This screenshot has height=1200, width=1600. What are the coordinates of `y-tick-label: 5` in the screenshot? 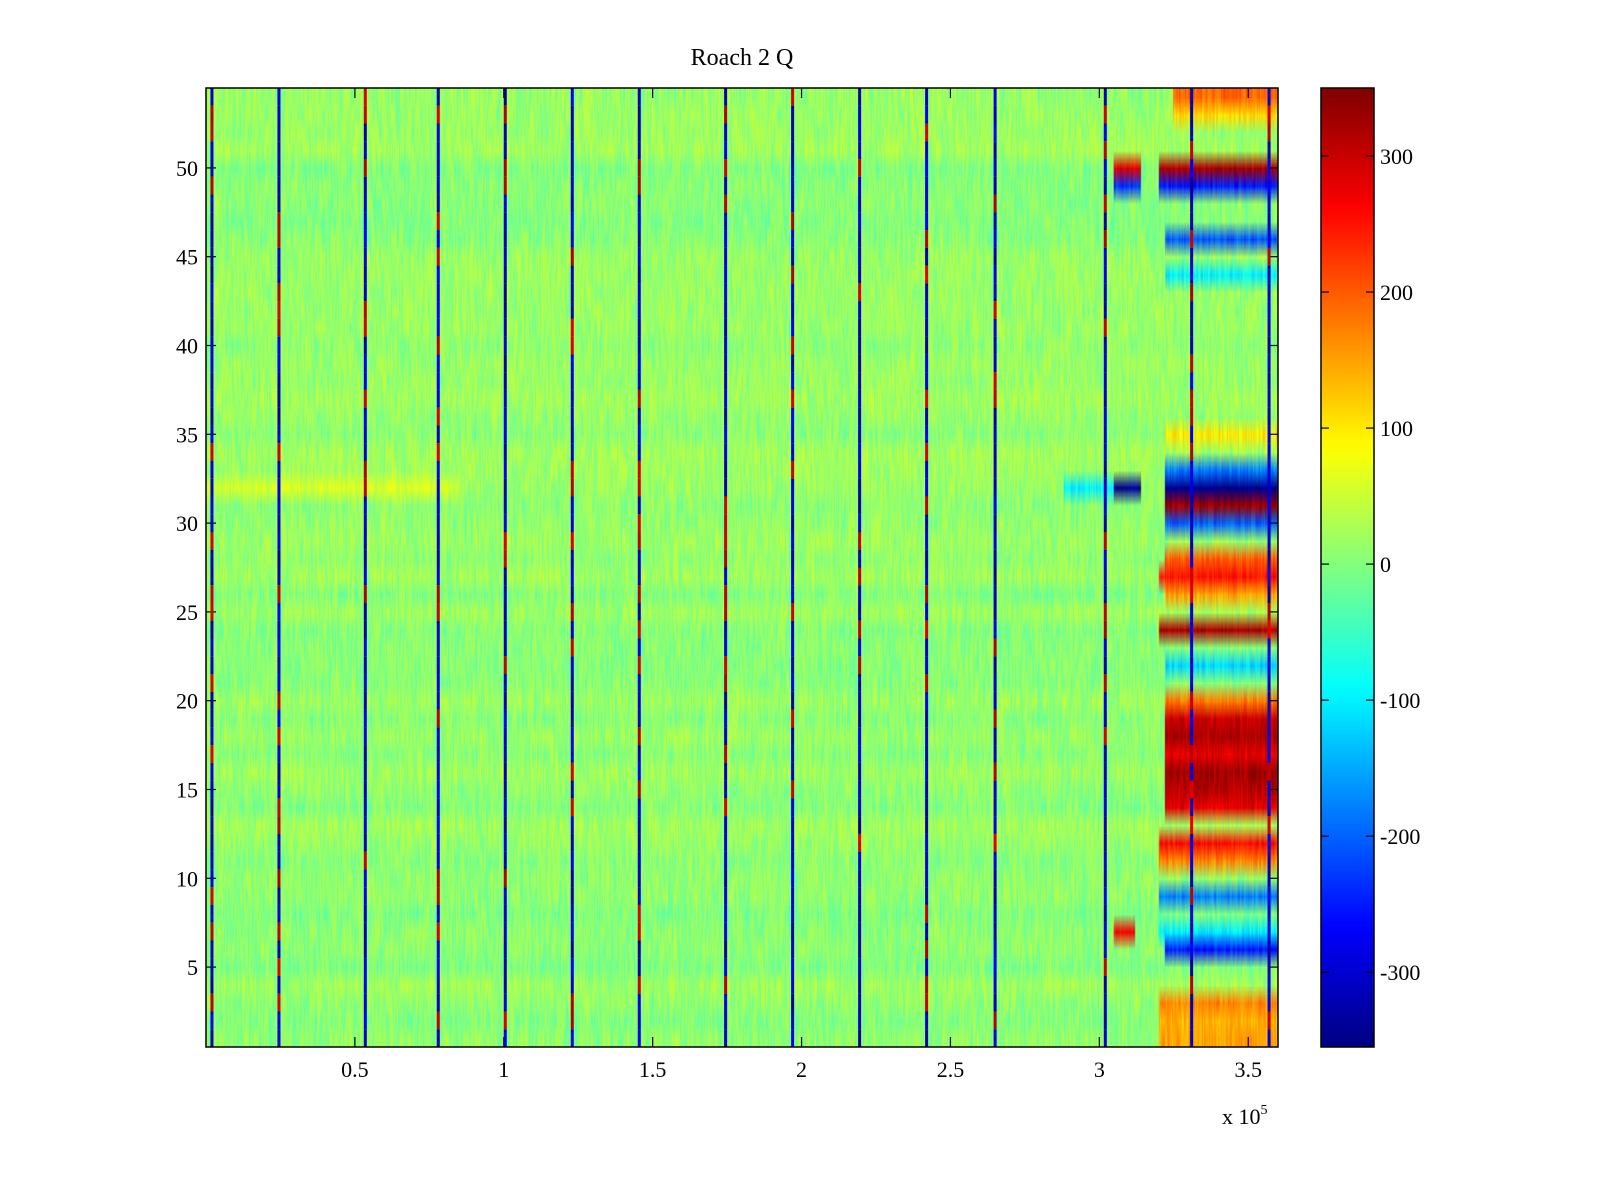 It's located at (192, 967).